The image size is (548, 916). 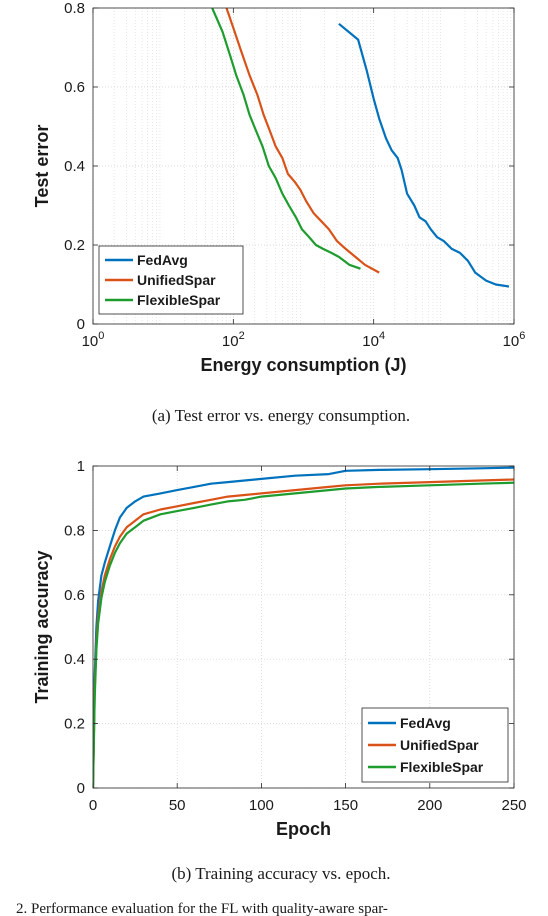 What do you see at coordinates (233, 340) in the screenshot?
I see `x-tick-label: 102` at bounding box center [233, 340].